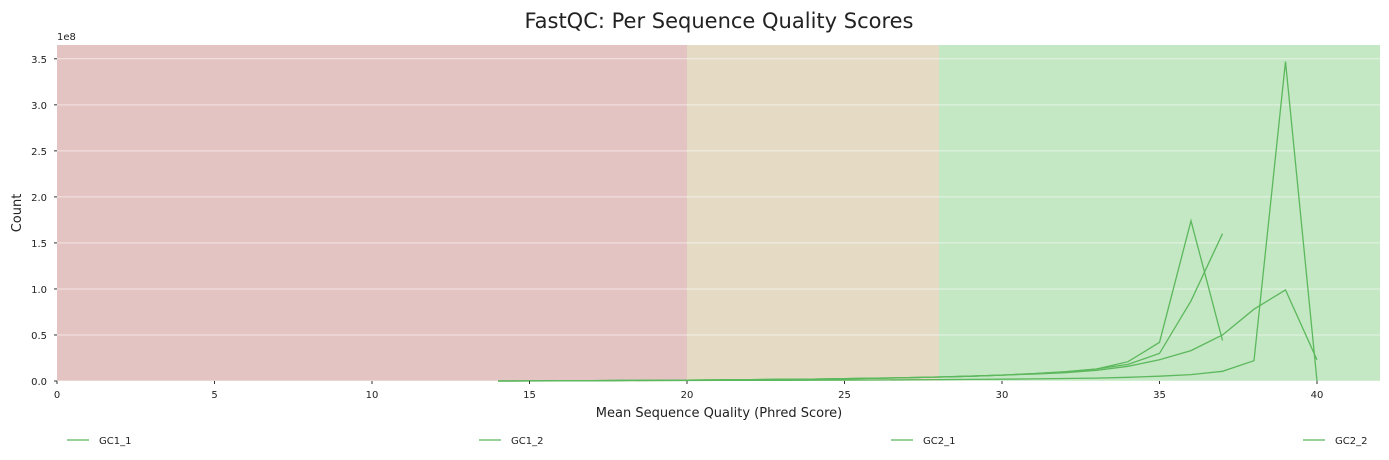  Describe the element at coordinates (39, 290) in the screenshot. I see `y-tick-label: 1.0` at that location.